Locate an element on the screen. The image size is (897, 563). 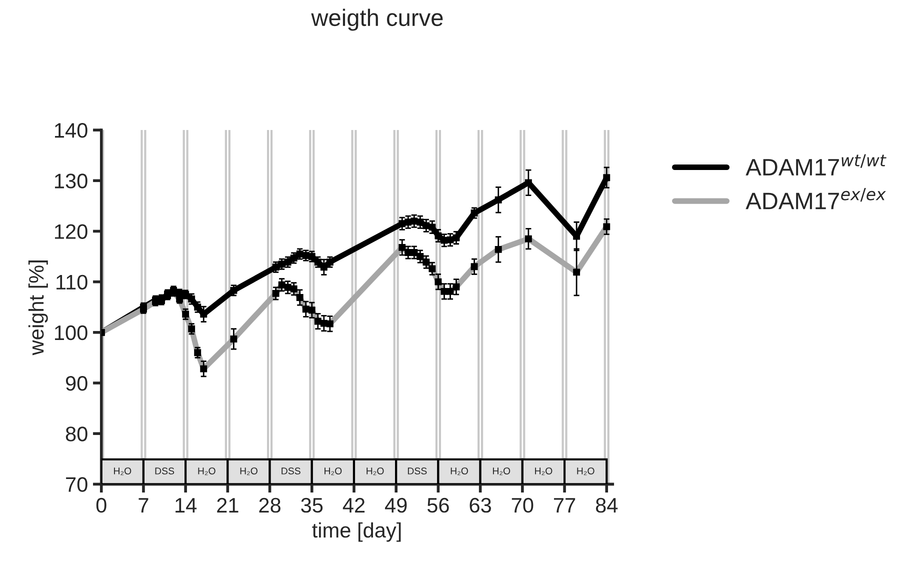
x-tick-label: 49 is located at coordinates (396, 505).